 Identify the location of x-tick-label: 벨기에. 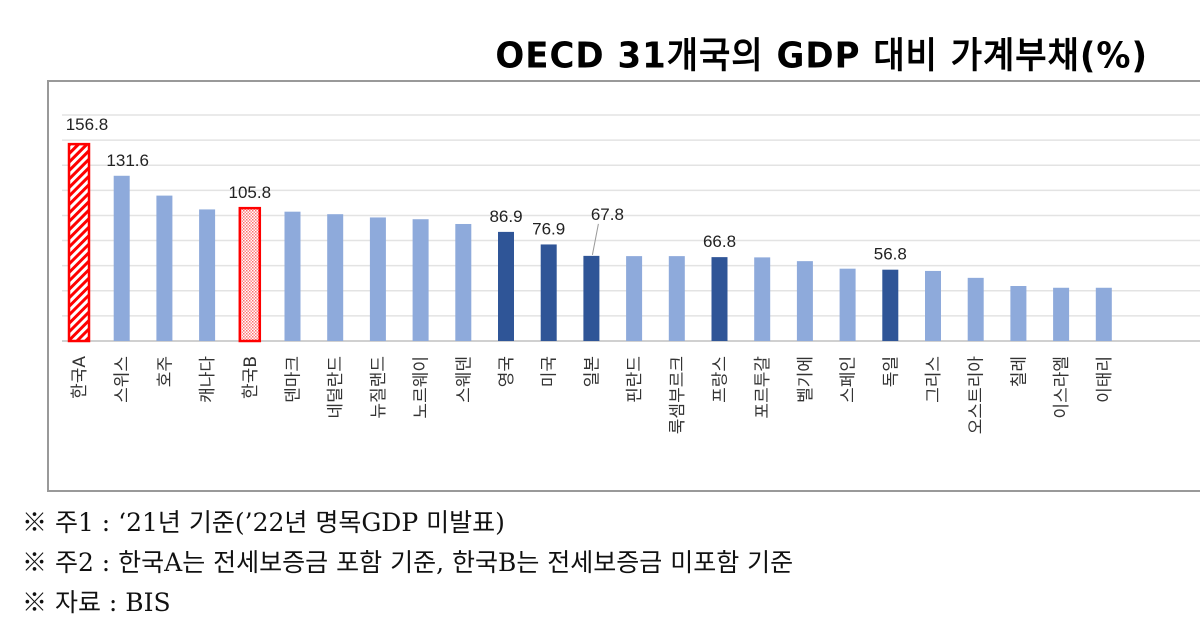
(806, 379).